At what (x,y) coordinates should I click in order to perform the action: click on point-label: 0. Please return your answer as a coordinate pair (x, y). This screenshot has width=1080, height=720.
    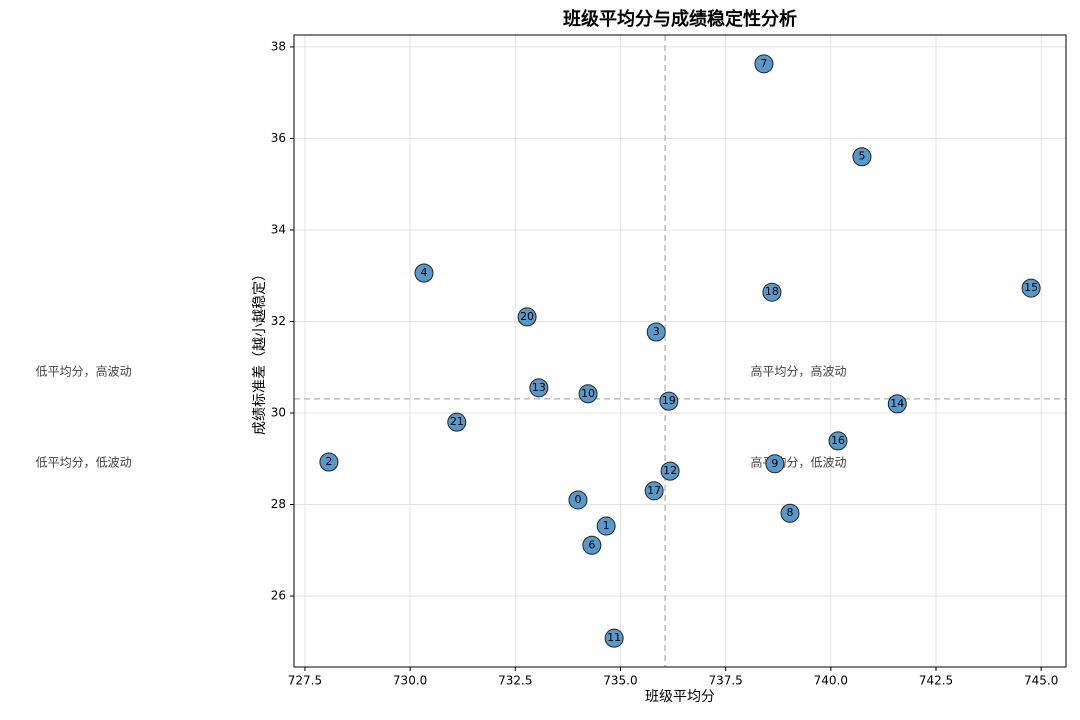
    Looking at the image, I should click on (577, 499).